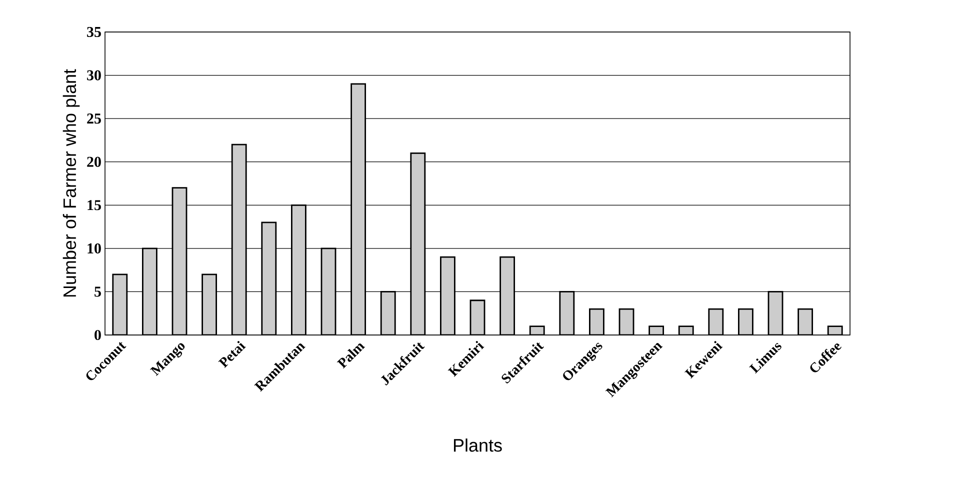  Describe the element at coordinates (94, 248) in the screenshot. I see `y-tick-label: 10` at that location.